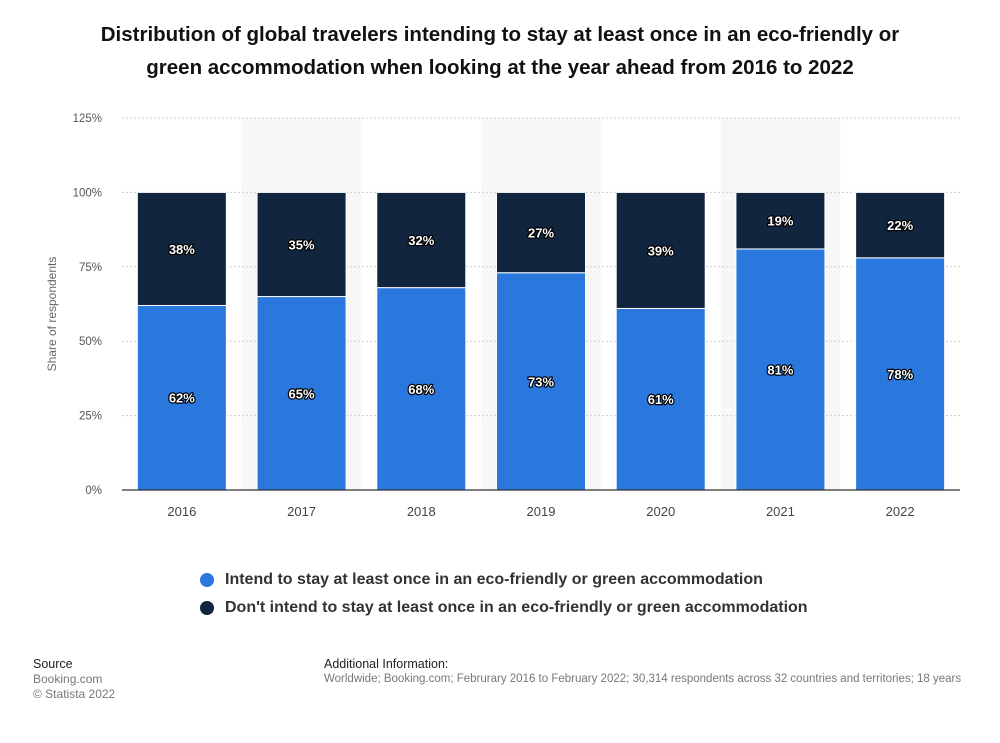  I want to click on data-label-intend: 68%, so click(421, 389).